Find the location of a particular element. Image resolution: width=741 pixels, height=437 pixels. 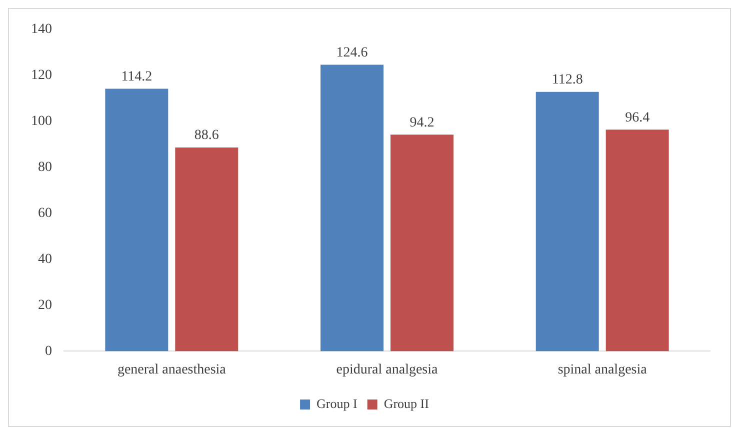

x-tick-label: general anaesthesia is located at coordinates (172, 370).